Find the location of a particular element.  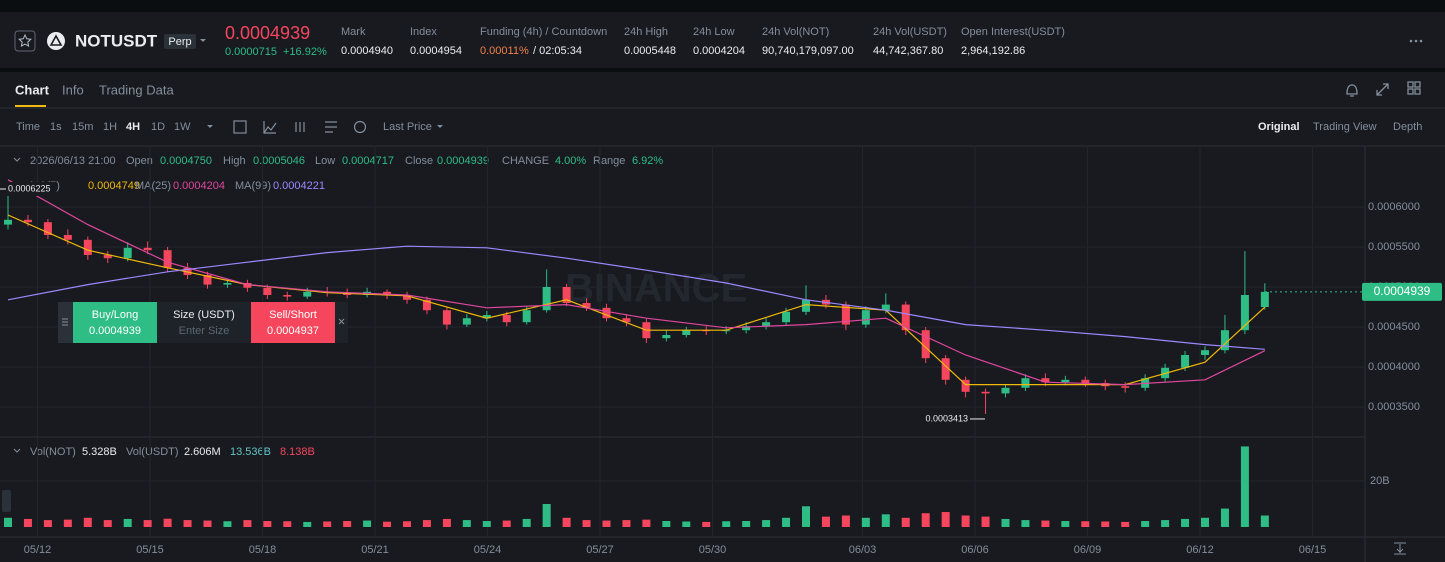

interval: 15m is located at coordinates (82, 127).